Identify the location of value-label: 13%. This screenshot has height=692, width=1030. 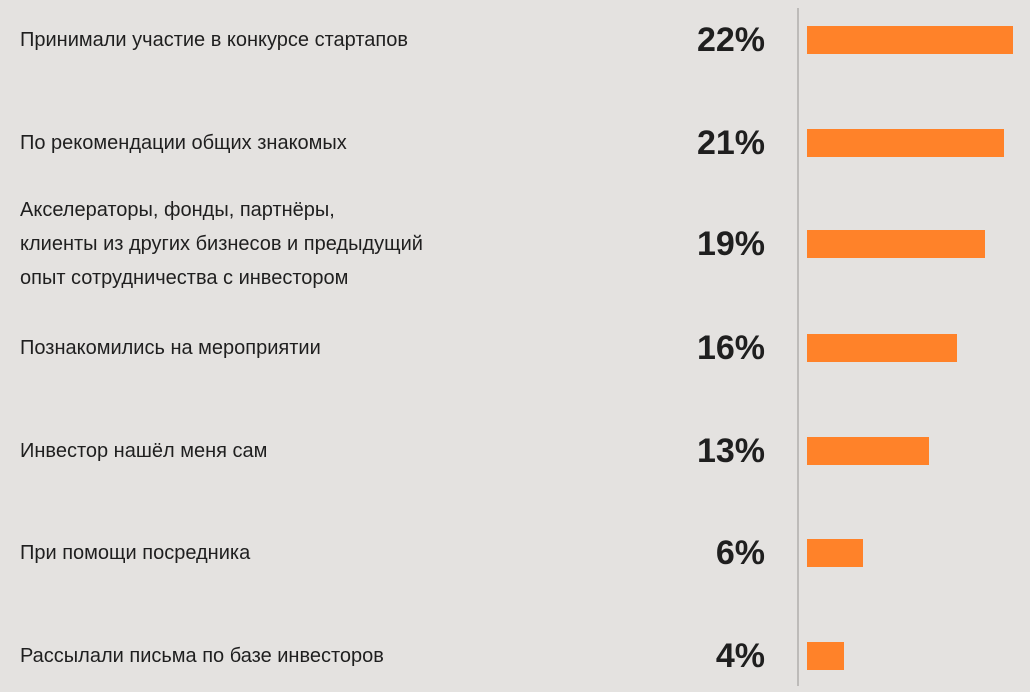
(730, 451).